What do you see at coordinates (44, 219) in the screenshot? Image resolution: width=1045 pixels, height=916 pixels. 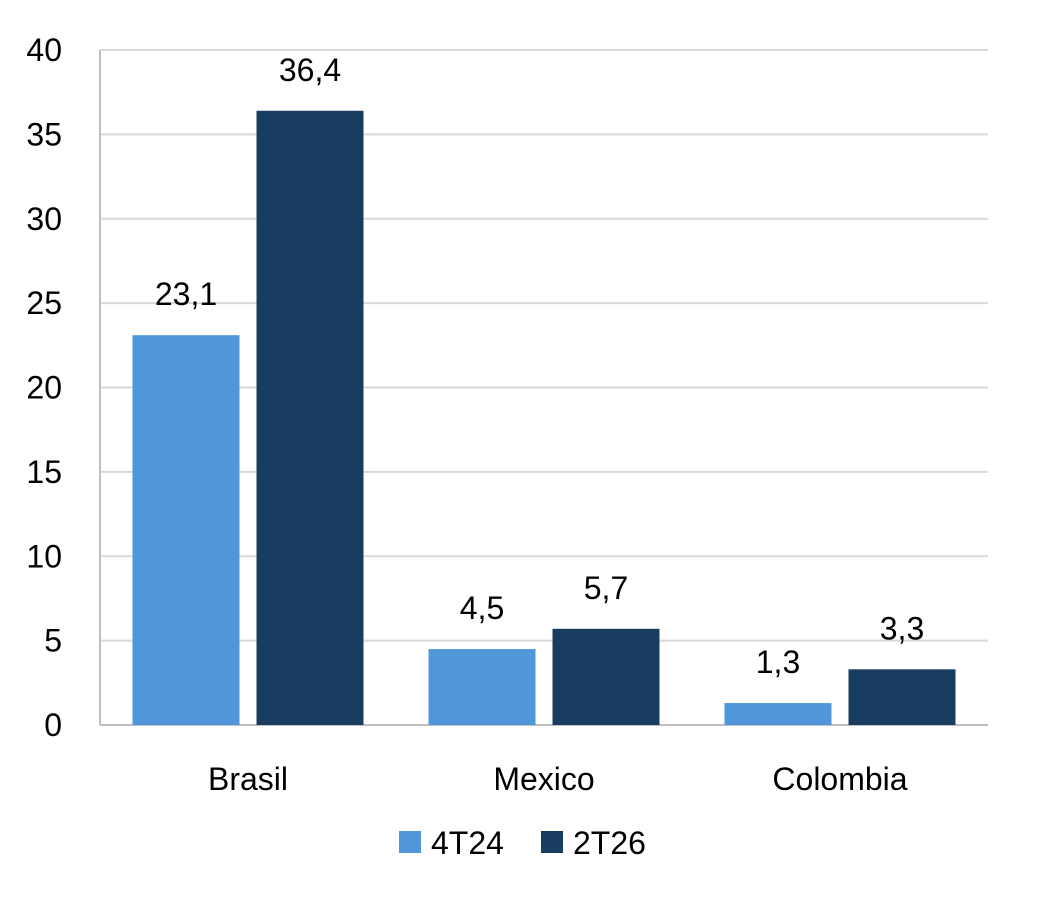 I see `y-tick-label: 30` at bounding box center [44, 219].